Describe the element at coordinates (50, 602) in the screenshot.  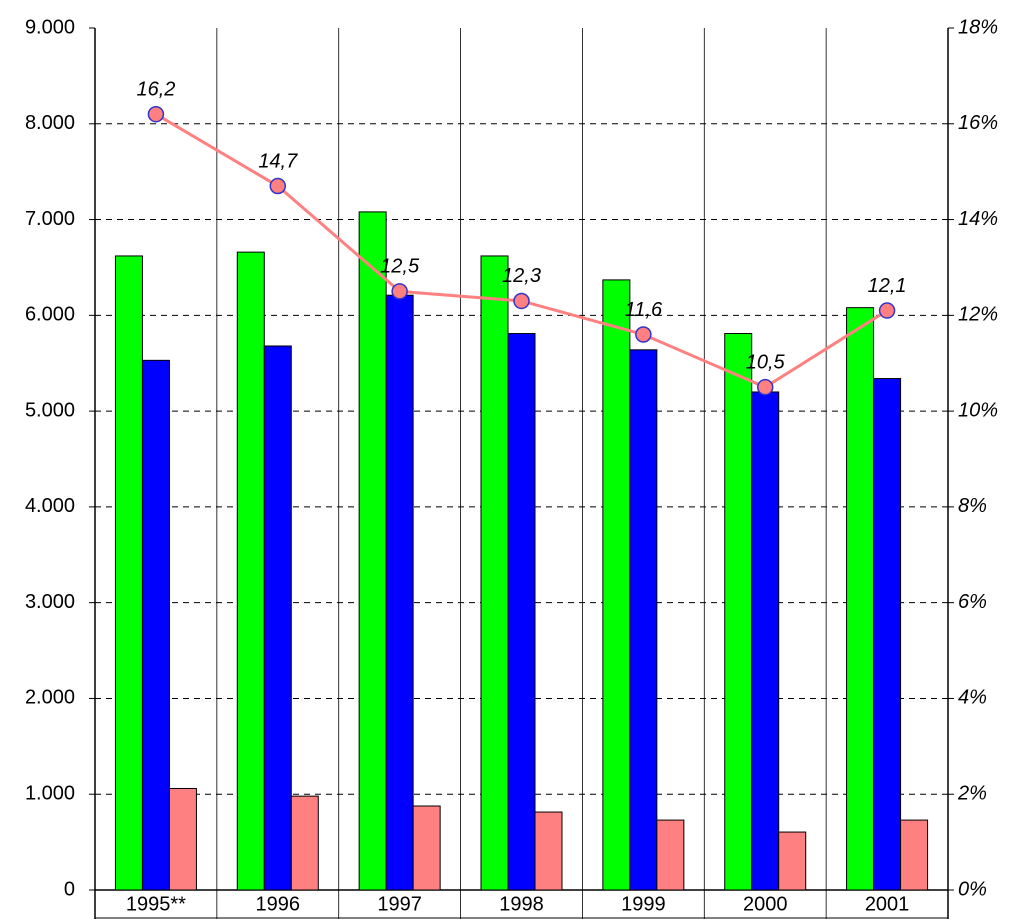
I see `y-tick-label: 3.000` at that location.